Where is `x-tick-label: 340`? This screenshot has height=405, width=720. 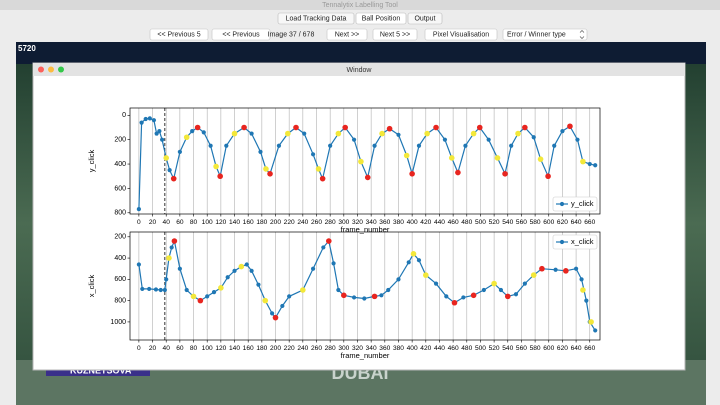 x-tick-label: 340 is located at coordinates (371, 222).